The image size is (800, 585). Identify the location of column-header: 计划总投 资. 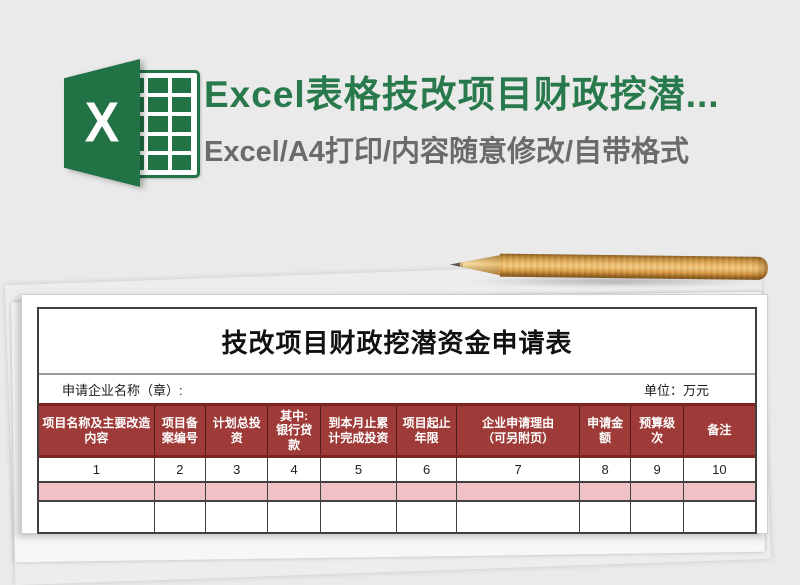
(236, 430).